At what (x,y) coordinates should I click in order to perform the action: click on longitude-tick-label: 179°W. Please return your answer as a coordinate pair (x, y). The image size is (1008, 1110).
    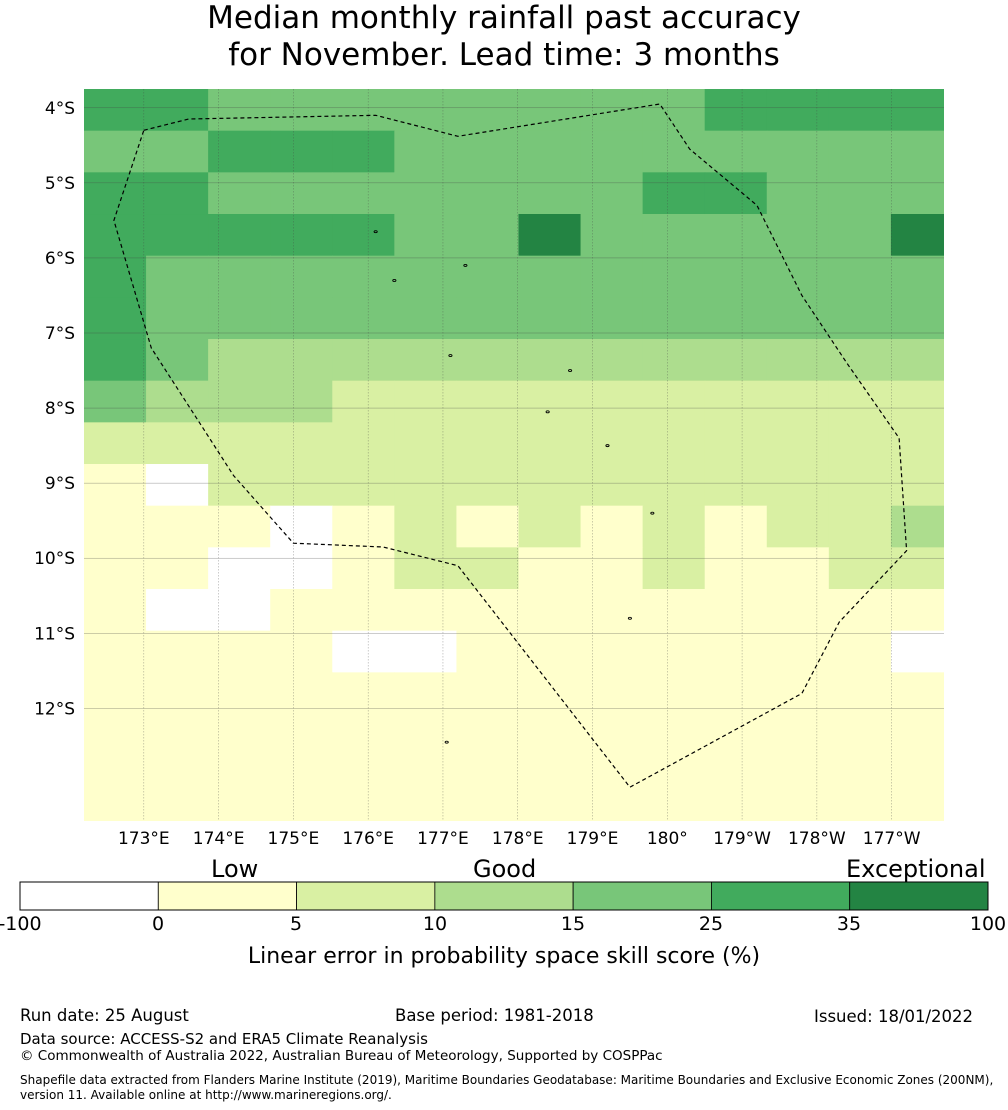
    Looking at the image, I should click on (742, 839).